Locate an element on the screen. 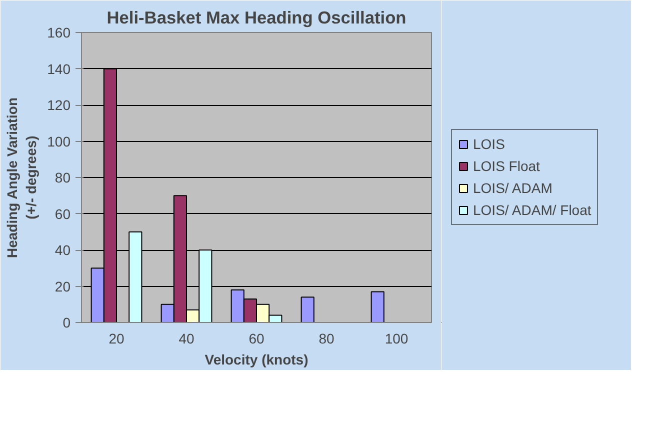 This screenshot has height=440, width=645. y-tick-label: 160 is located at coordinates (59, 32).